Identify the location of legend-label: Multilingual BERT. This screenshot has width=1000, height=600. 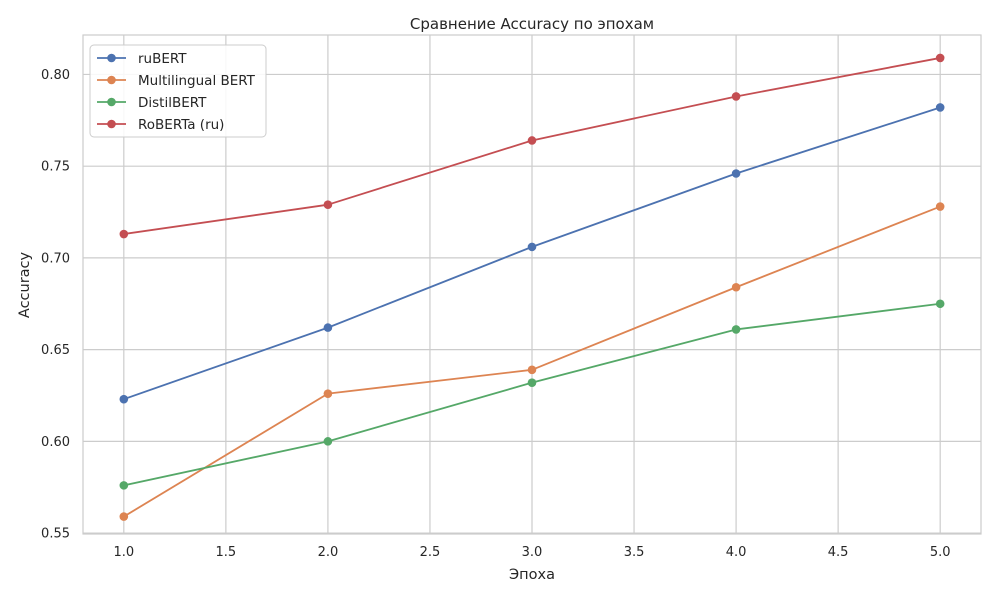
(197, 81).